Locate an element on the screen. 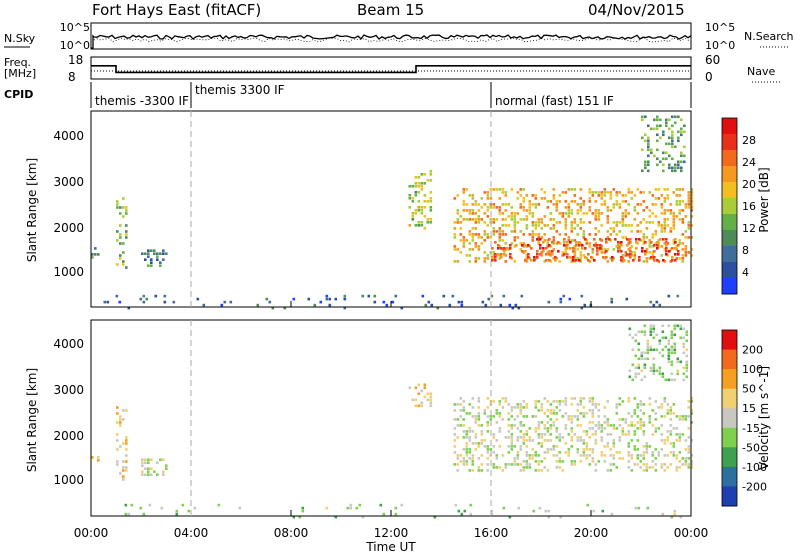 The height and width of the screenshot is (554, 800). velocity-colorbar-tick-4: -15 is located at coordinates (751, 428).